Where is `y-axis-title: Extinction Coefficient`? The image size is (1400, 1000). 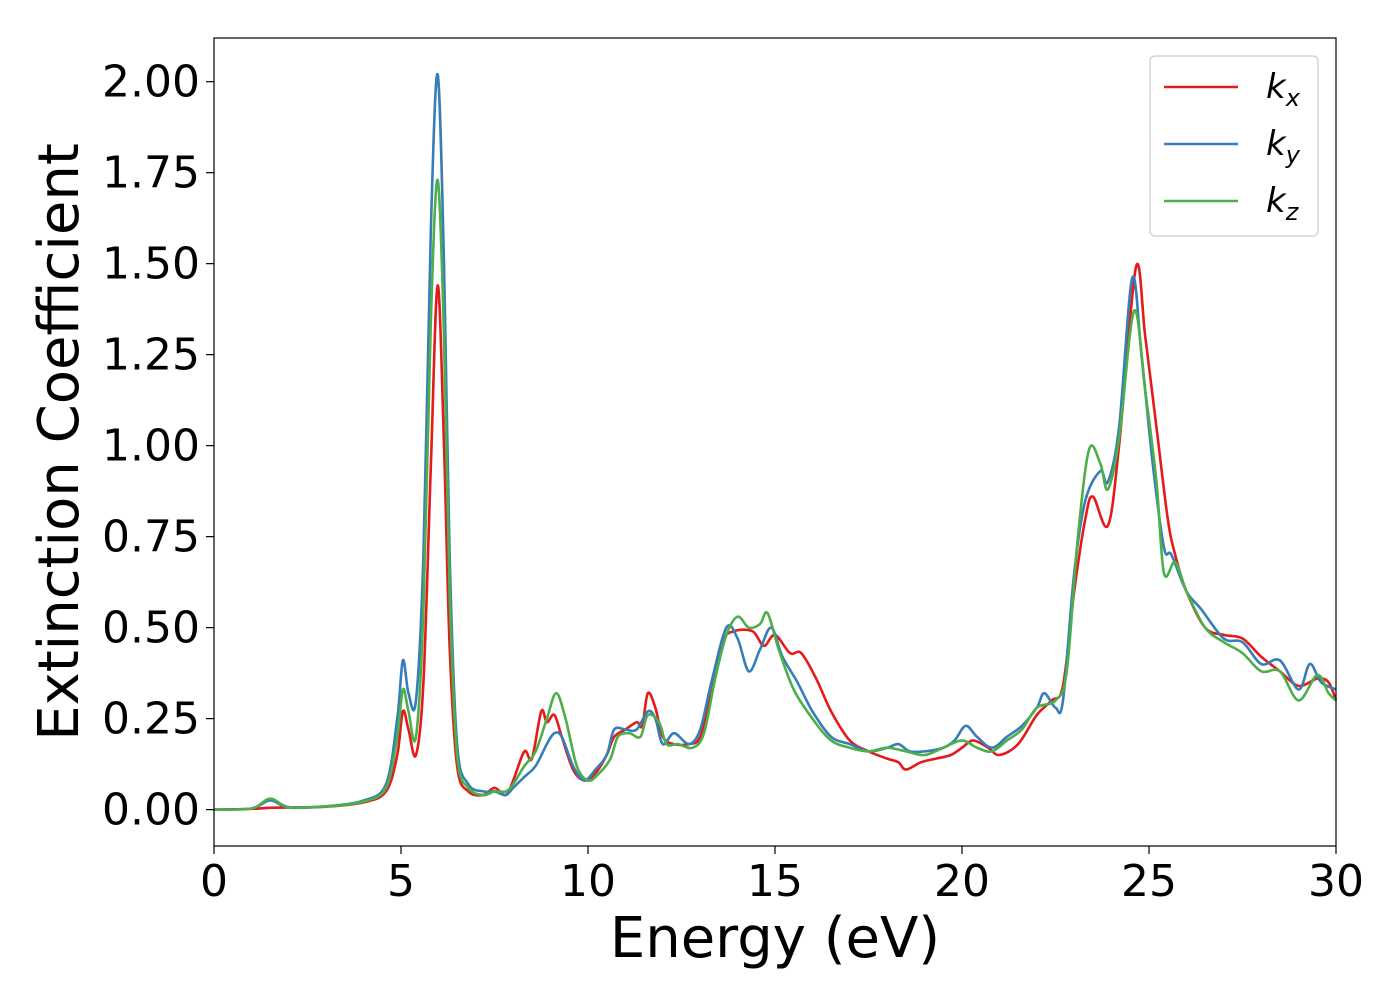 y-axis-title: Extinction Coefficient is located at coordinates (59, 442).